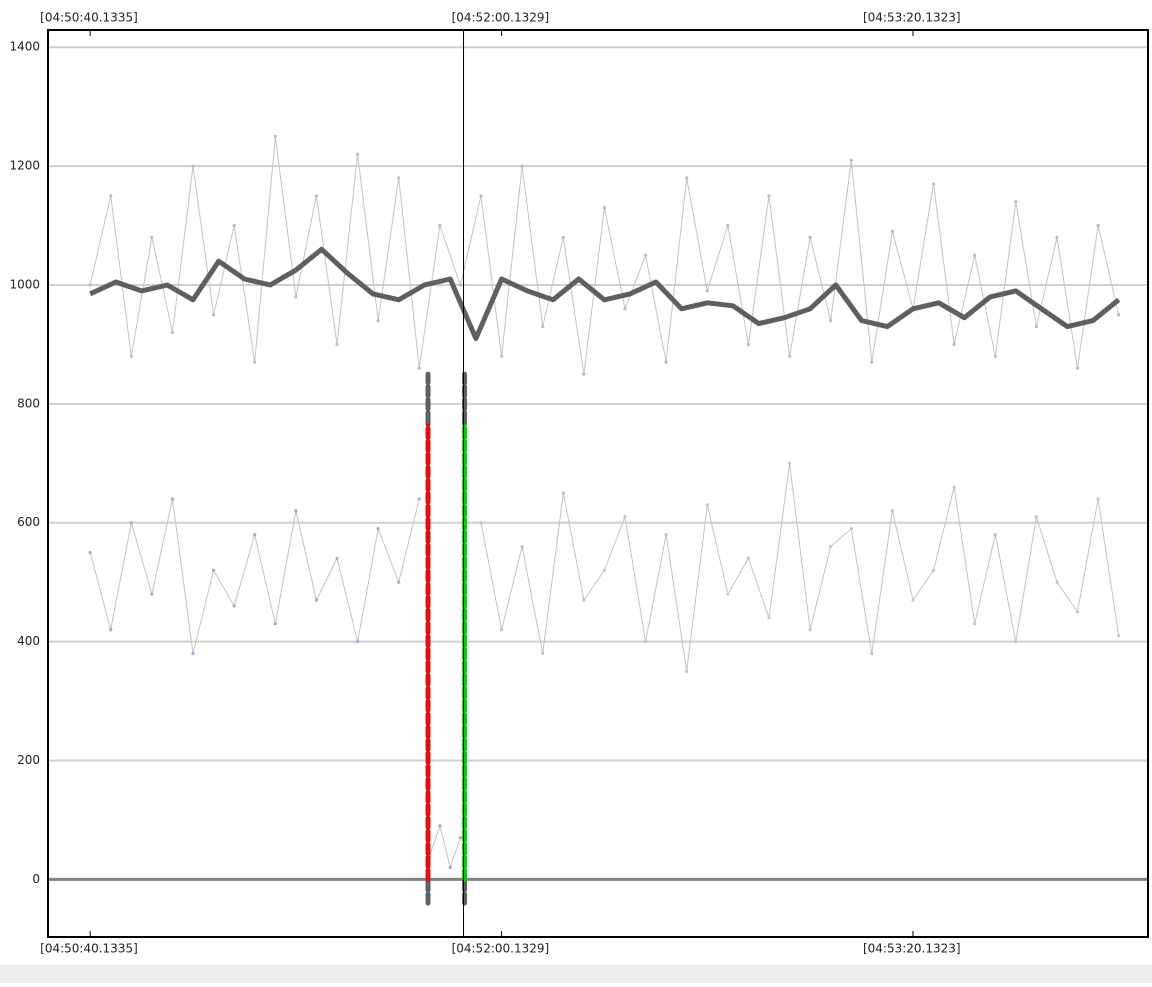  Describe the element at coordinates (501, 949) in the screenshot. I see `x-tick-label-bottom: [04:52:00.1329]` at that location.